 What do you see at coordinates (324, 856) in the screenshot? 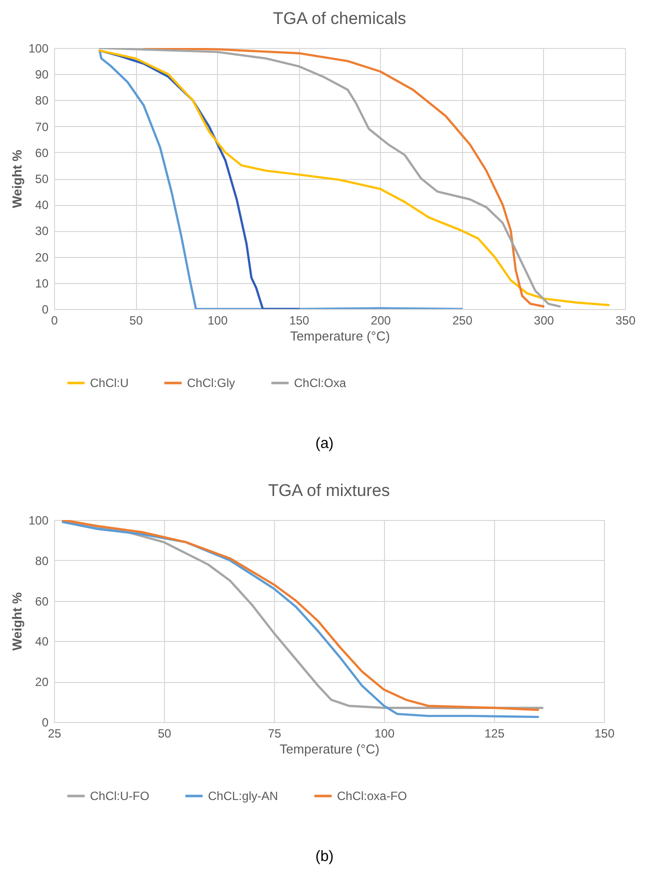
I see `text: (b)` at bounding box center [324, 856].